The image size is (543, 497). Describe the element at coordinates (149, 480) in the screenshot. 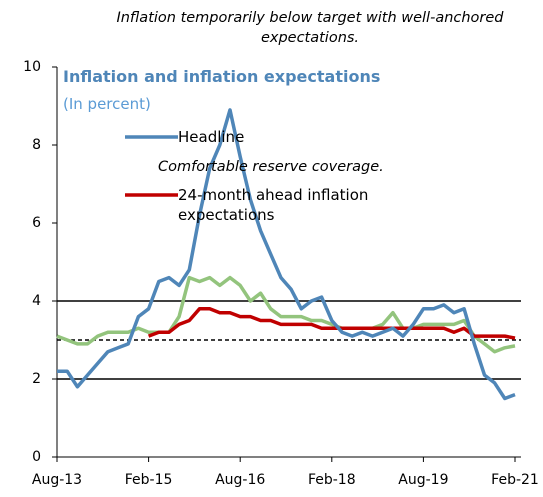

I see `x-tick-label: Feb-15` at that location.